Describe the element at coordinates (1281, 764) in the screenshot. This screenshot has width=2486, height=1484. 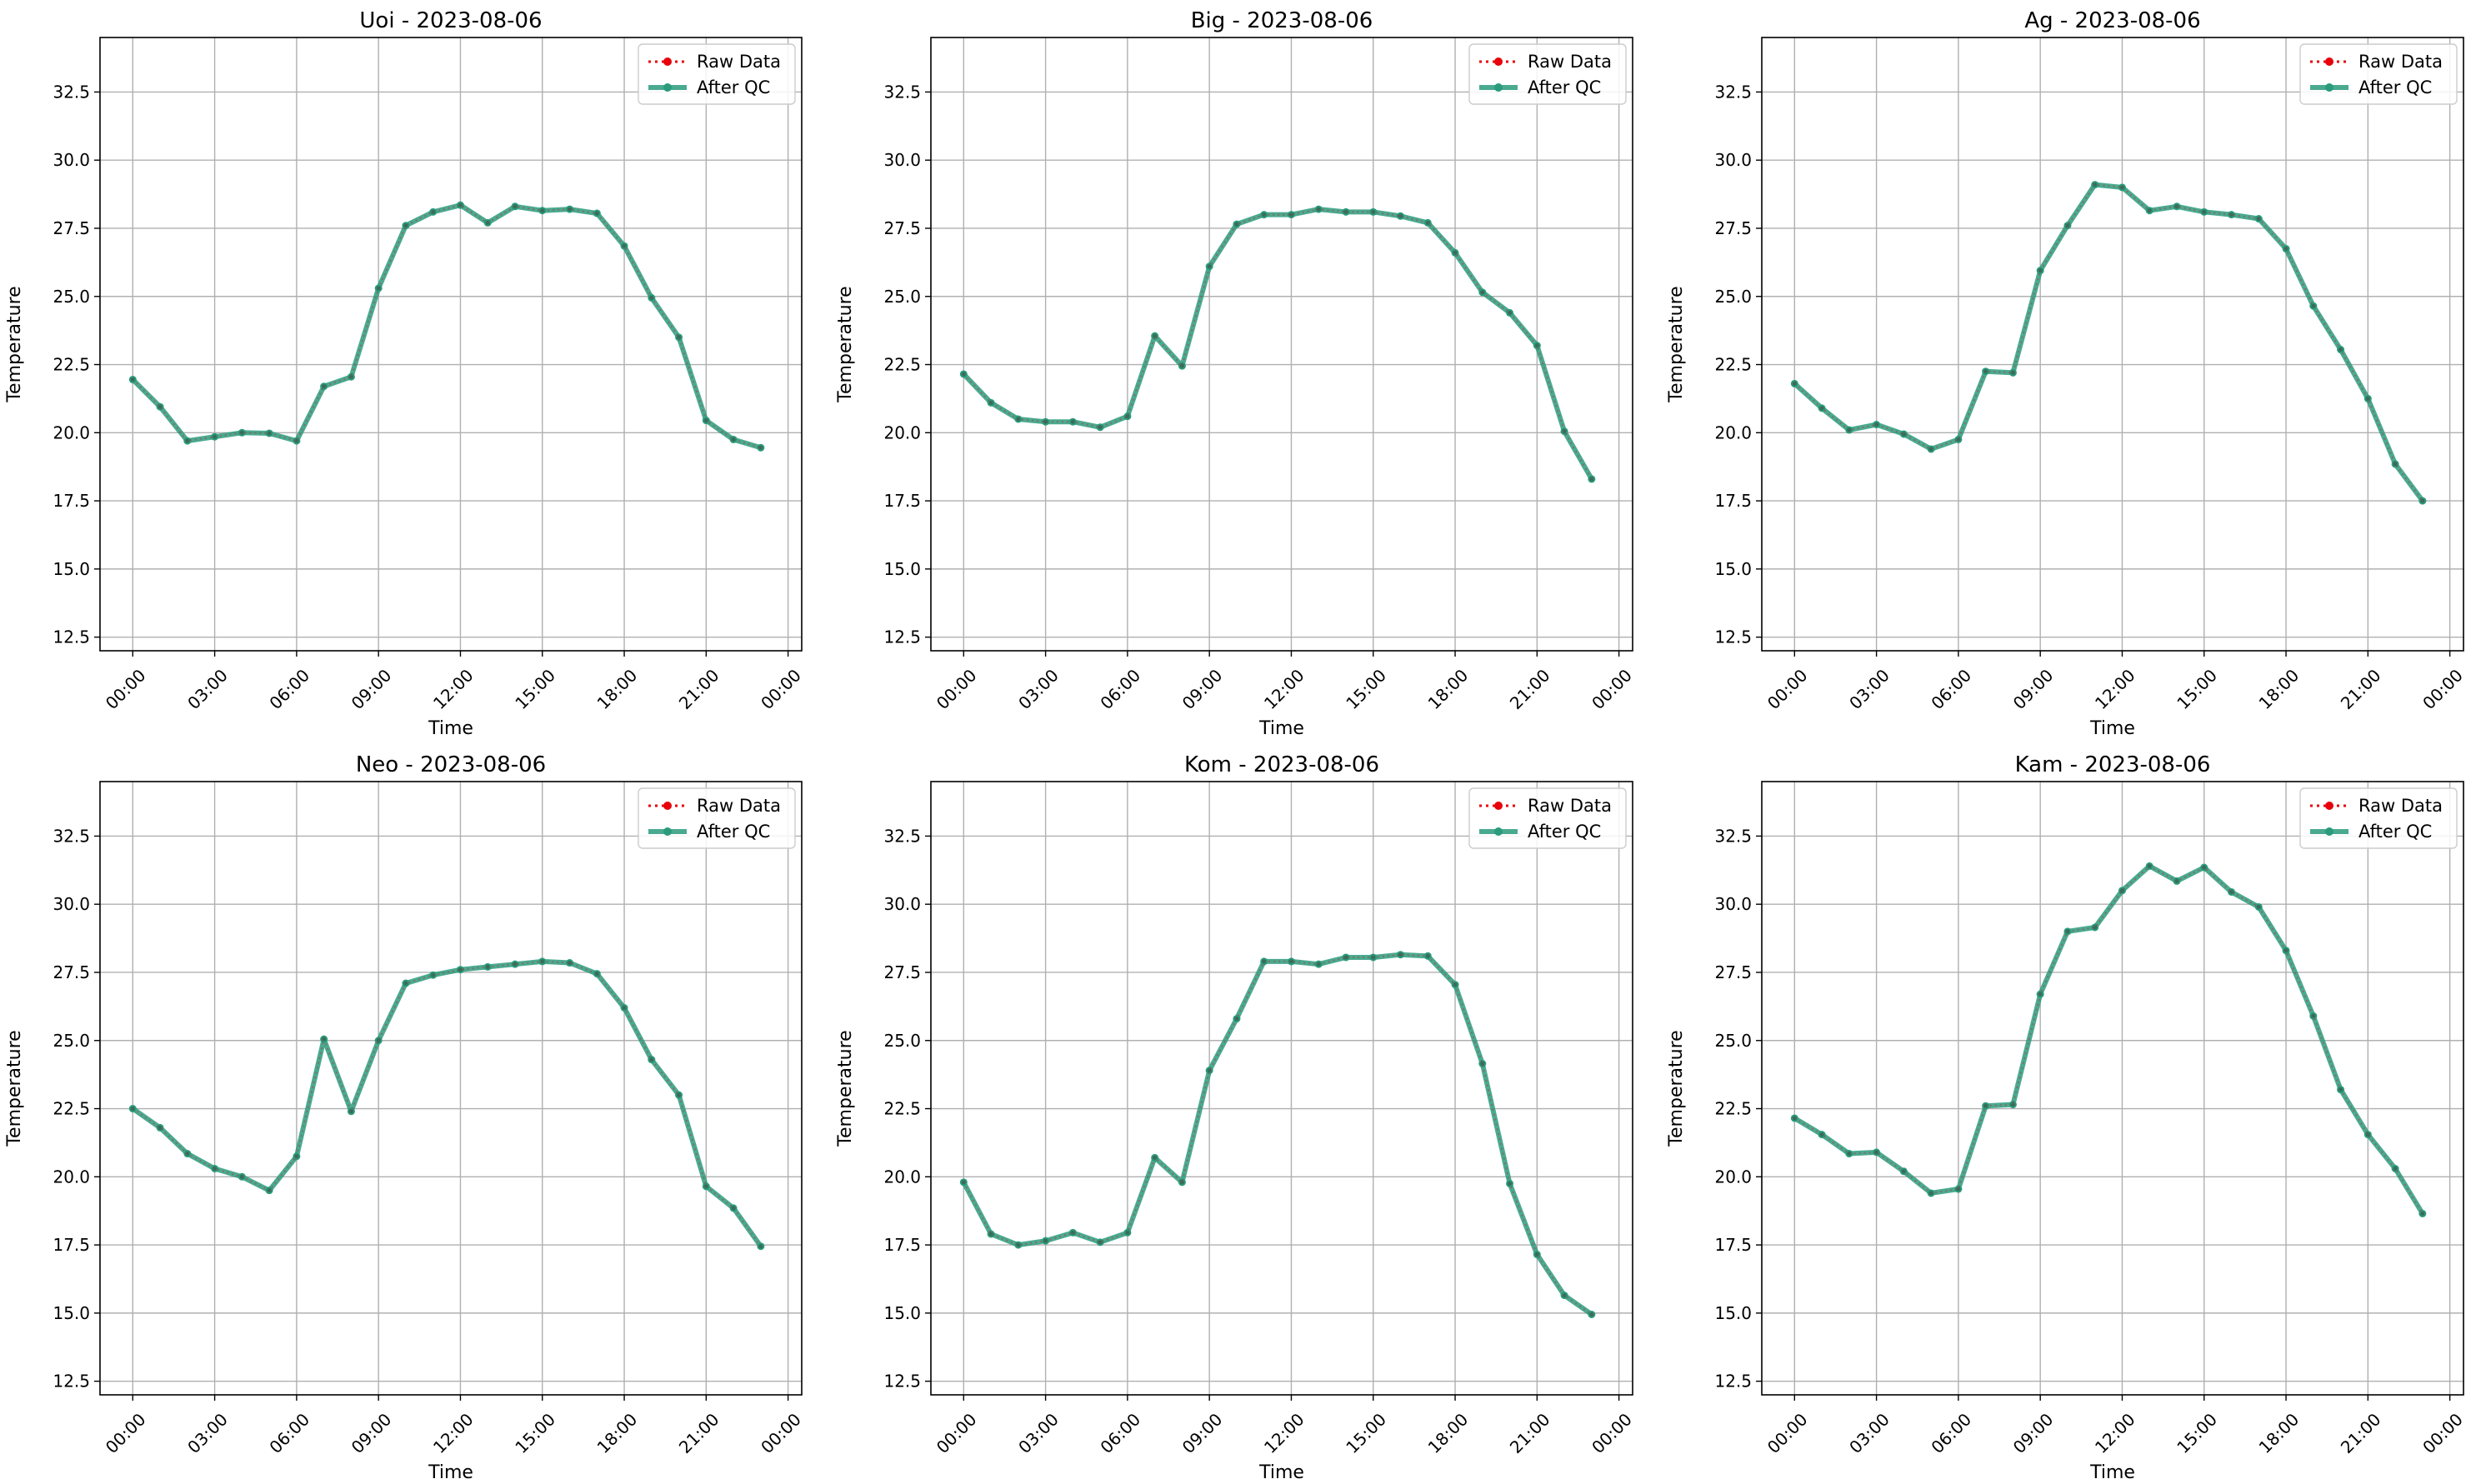
I see `chart-title: Kom - 2023-08-06` at that location.